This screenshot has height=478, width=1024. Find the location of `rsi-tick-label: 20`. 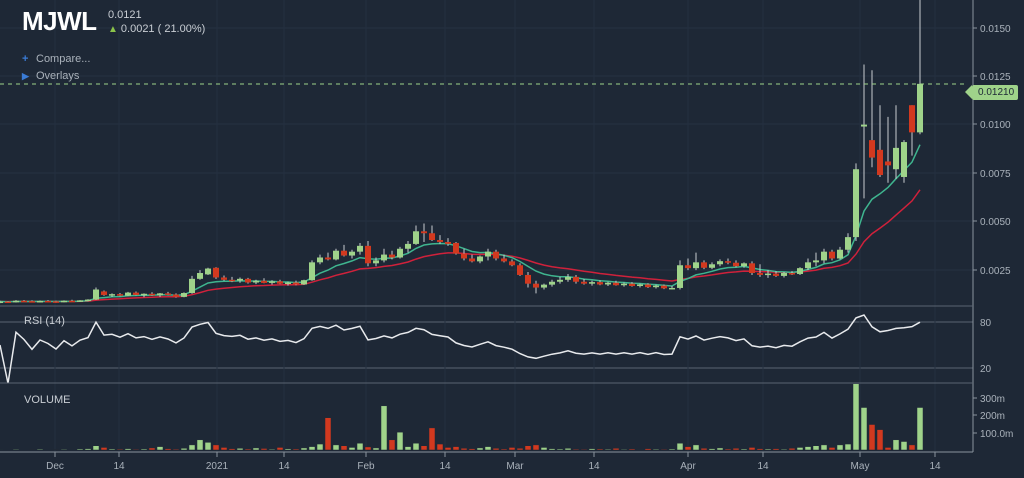

rsi-tick-label: 20 is located at coordinates (986, 369).